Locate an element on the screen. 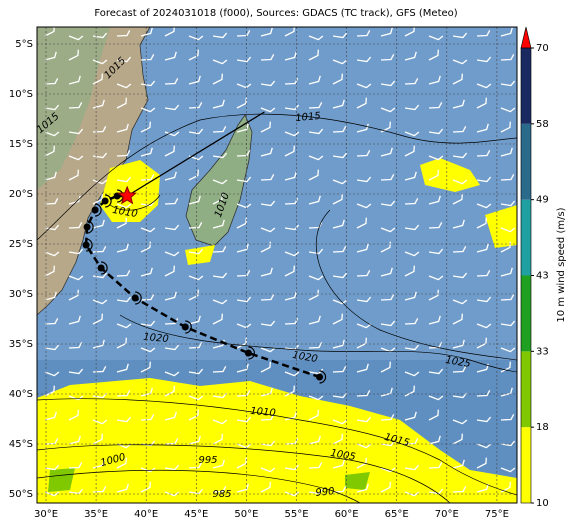  isobar-label: 1025 is located at coordinates (457, 362).